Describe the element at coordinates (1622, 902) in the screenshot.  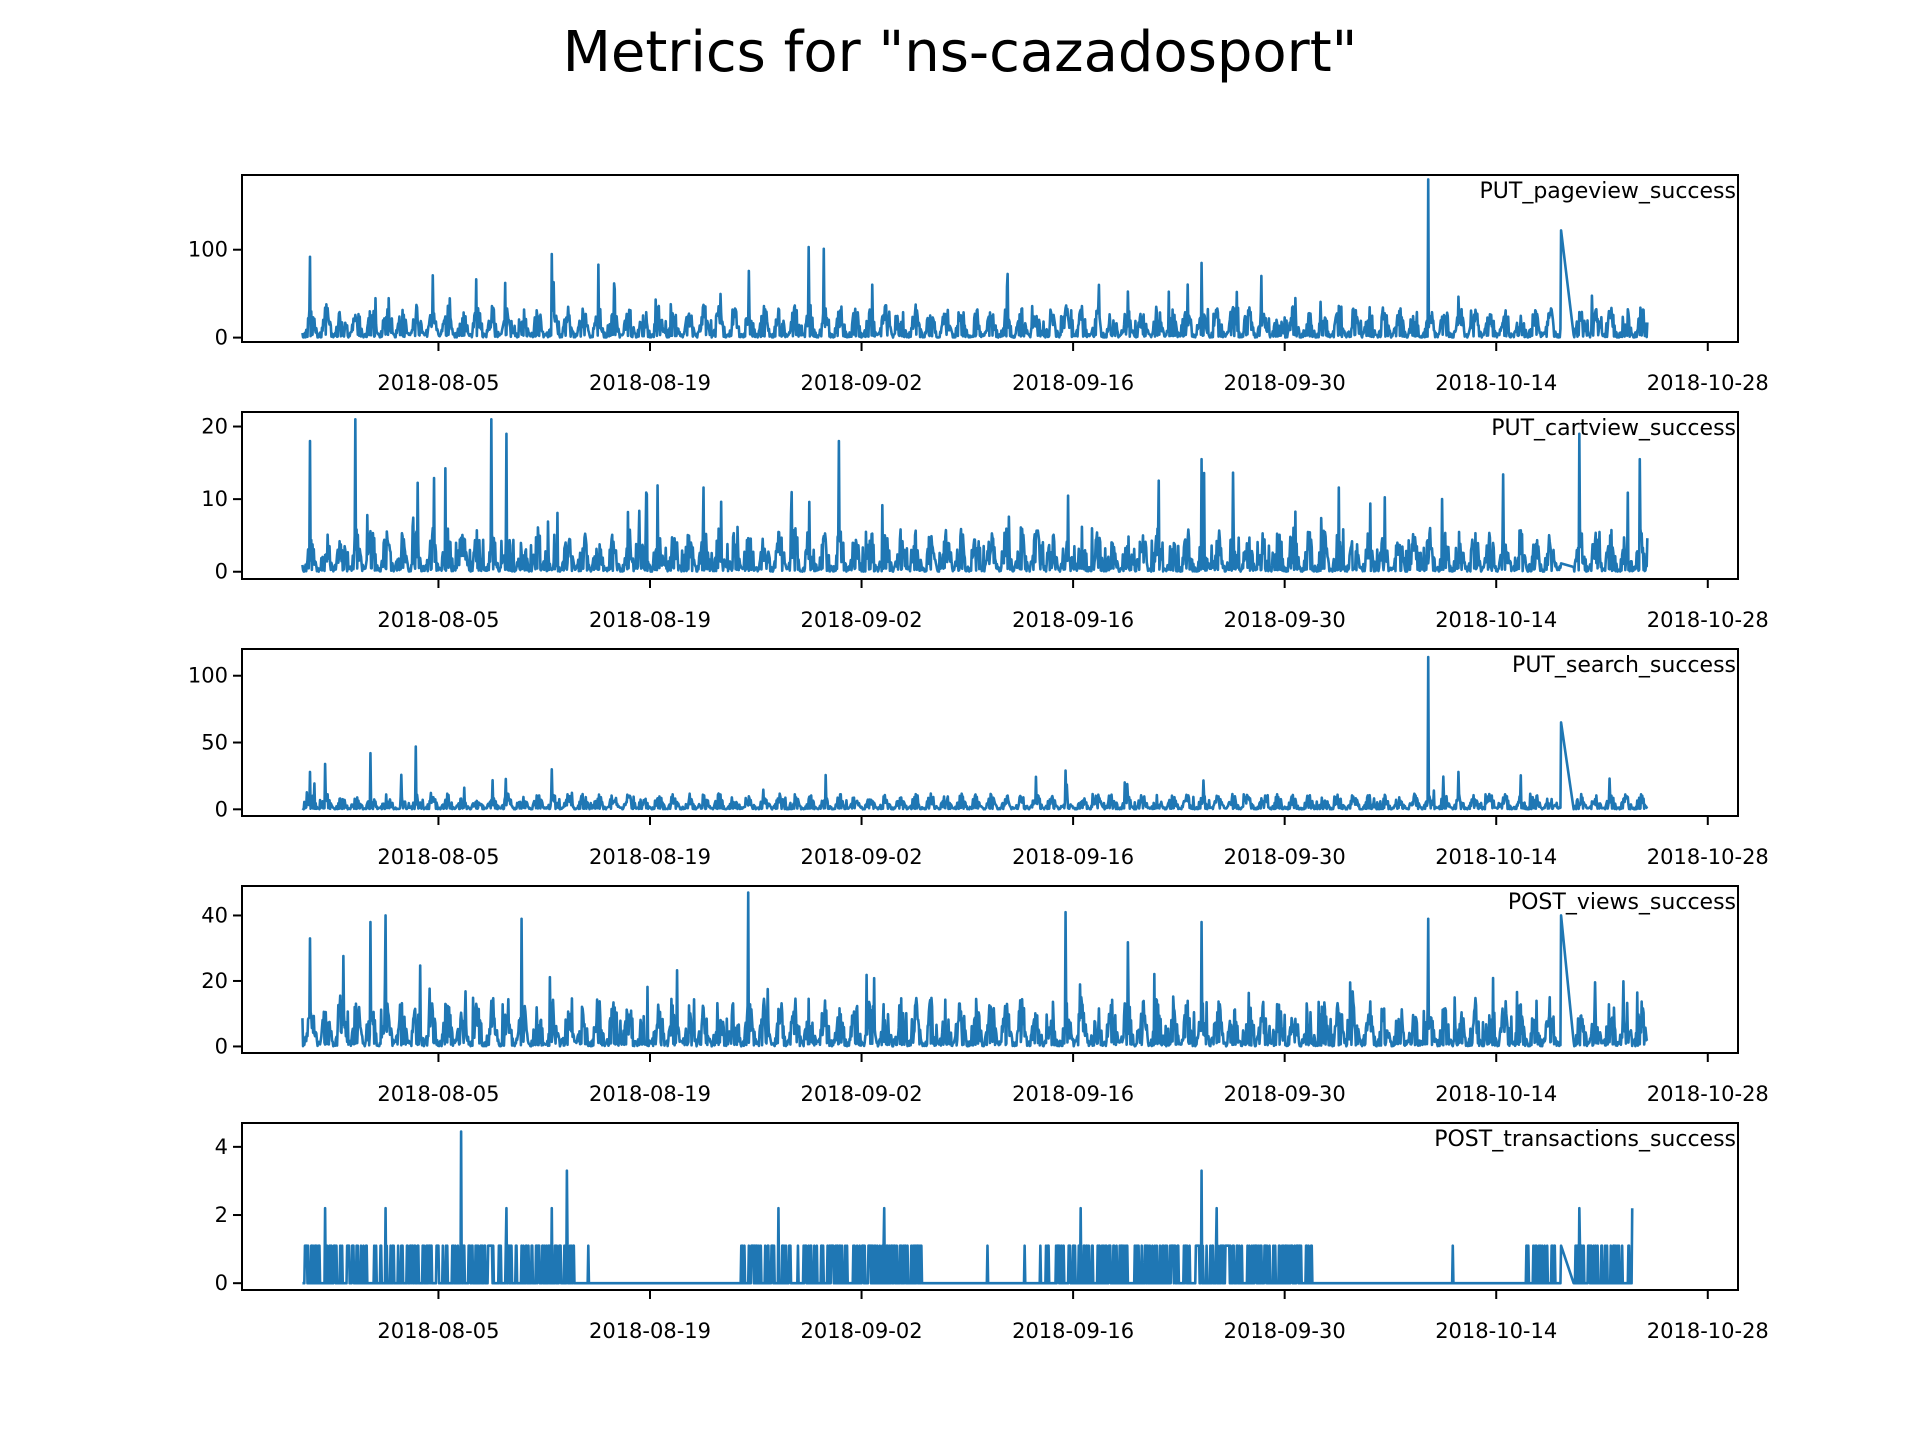
I see `panel-label: POST_views_success` at that location.